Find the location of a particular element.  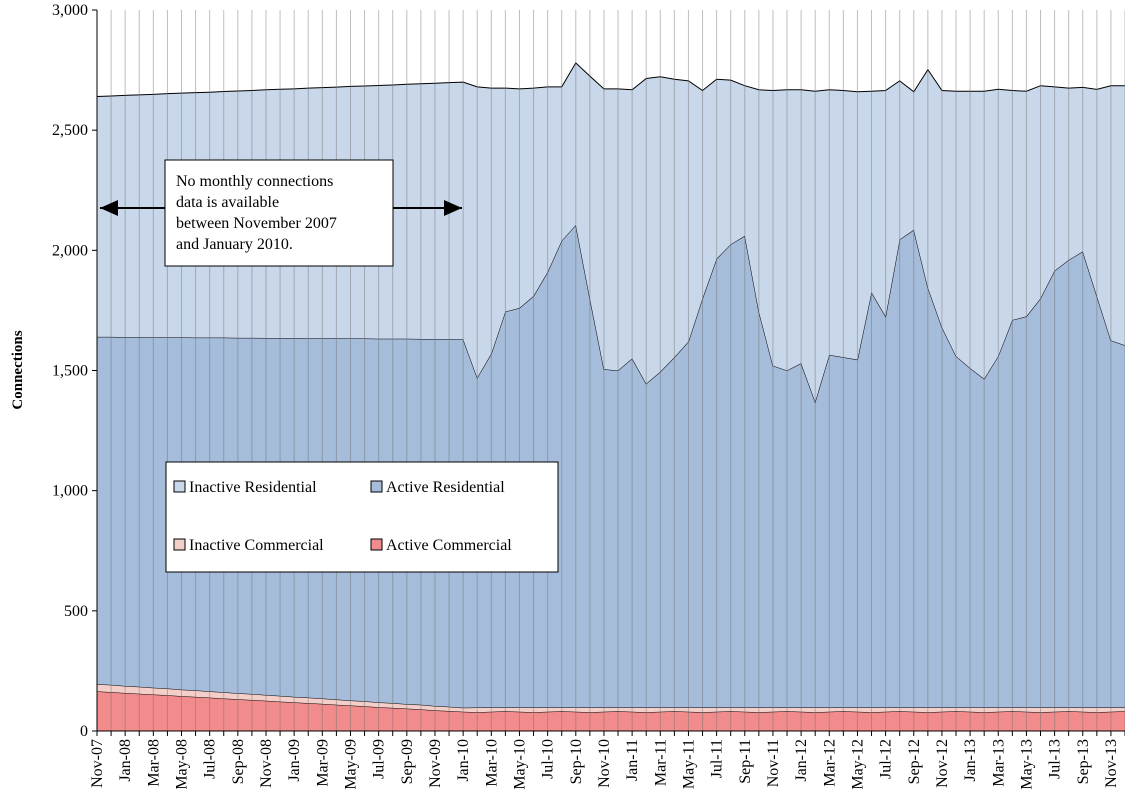

x-tick-label: Sep-09 is located at coordinates (407, 761).